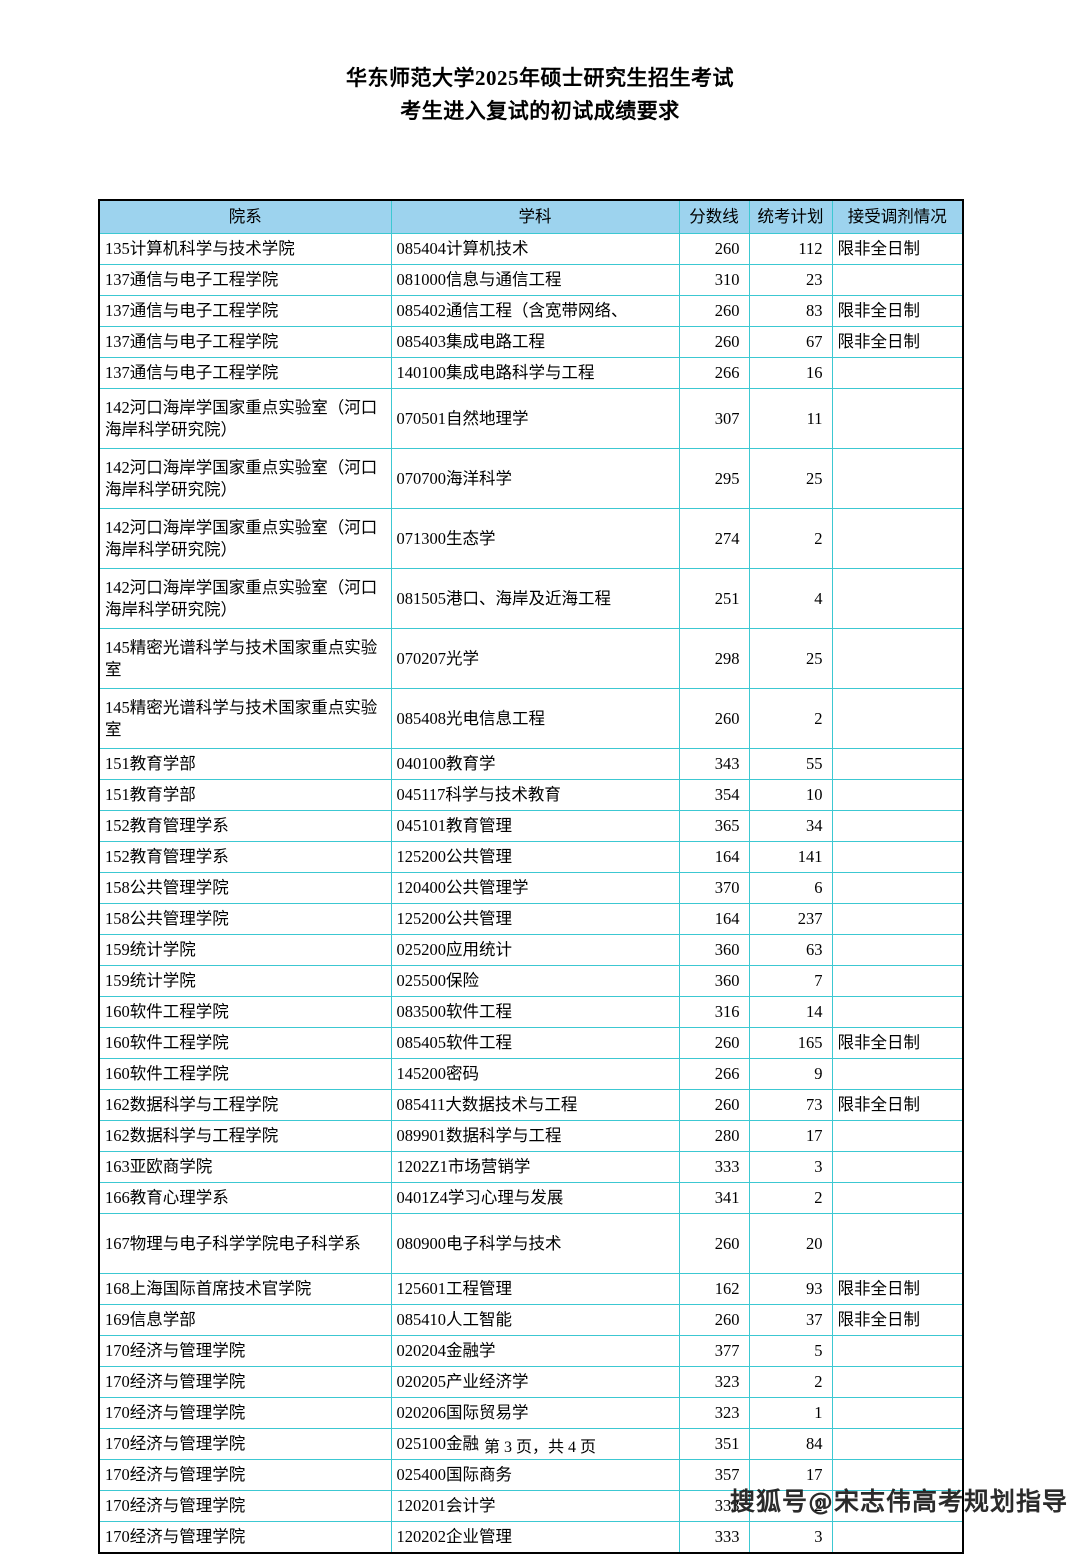  I want to click on cell-department: 168上海国际首席技术官学院, so click(245, 1289).